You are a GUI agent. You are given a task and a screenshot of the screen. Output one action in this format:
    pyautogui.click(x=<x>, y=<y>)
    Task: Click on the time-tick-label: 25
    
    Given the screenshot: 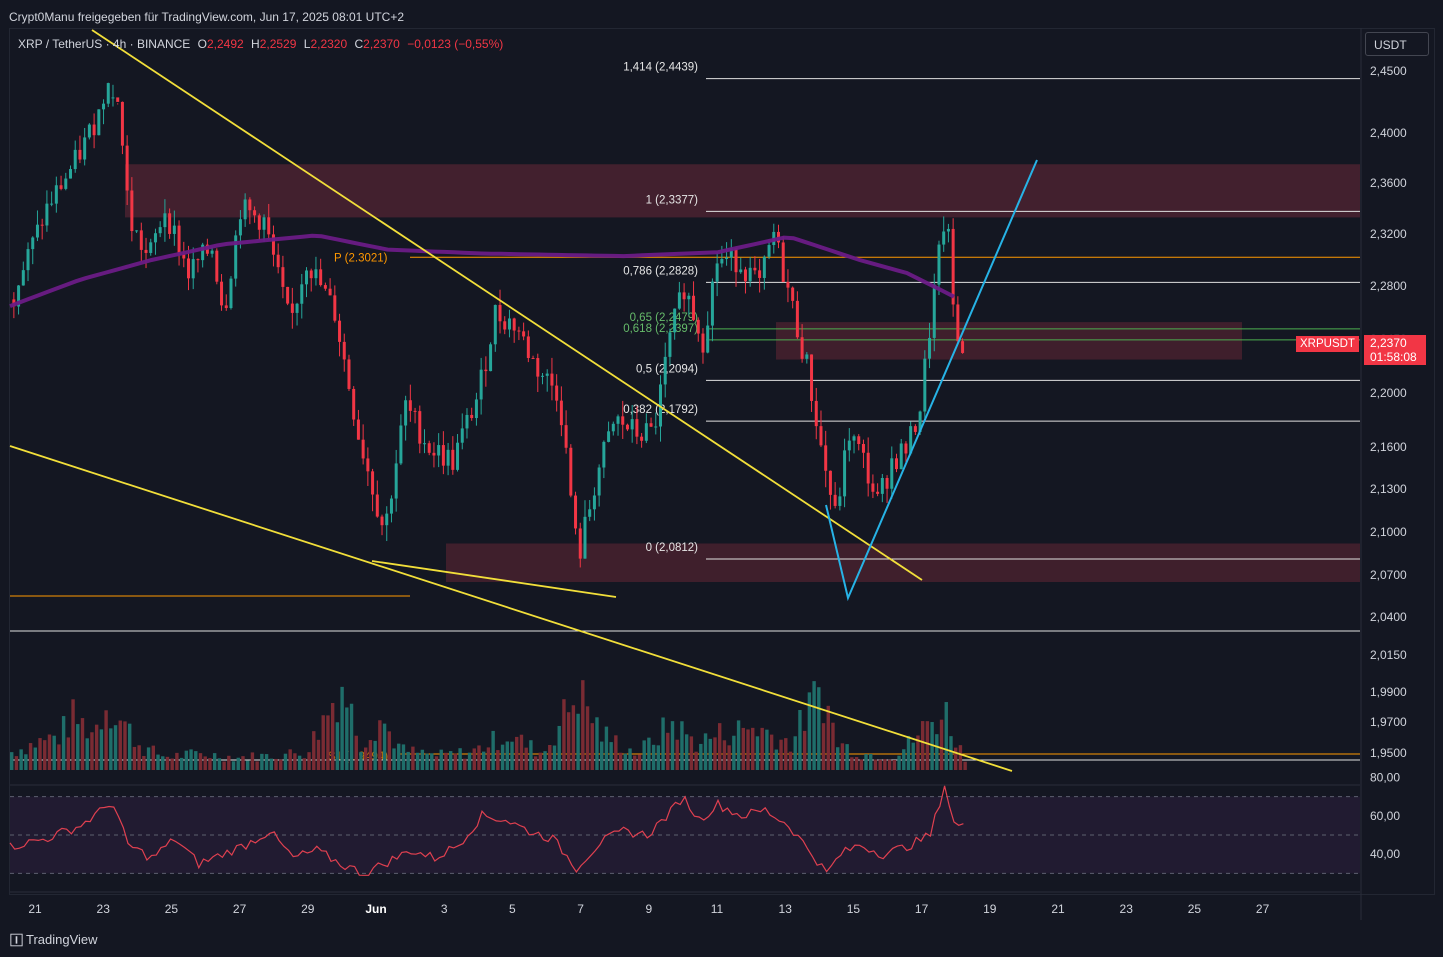 What is the action you would take?
    pyautogui.click(x=1195, y=909)
    